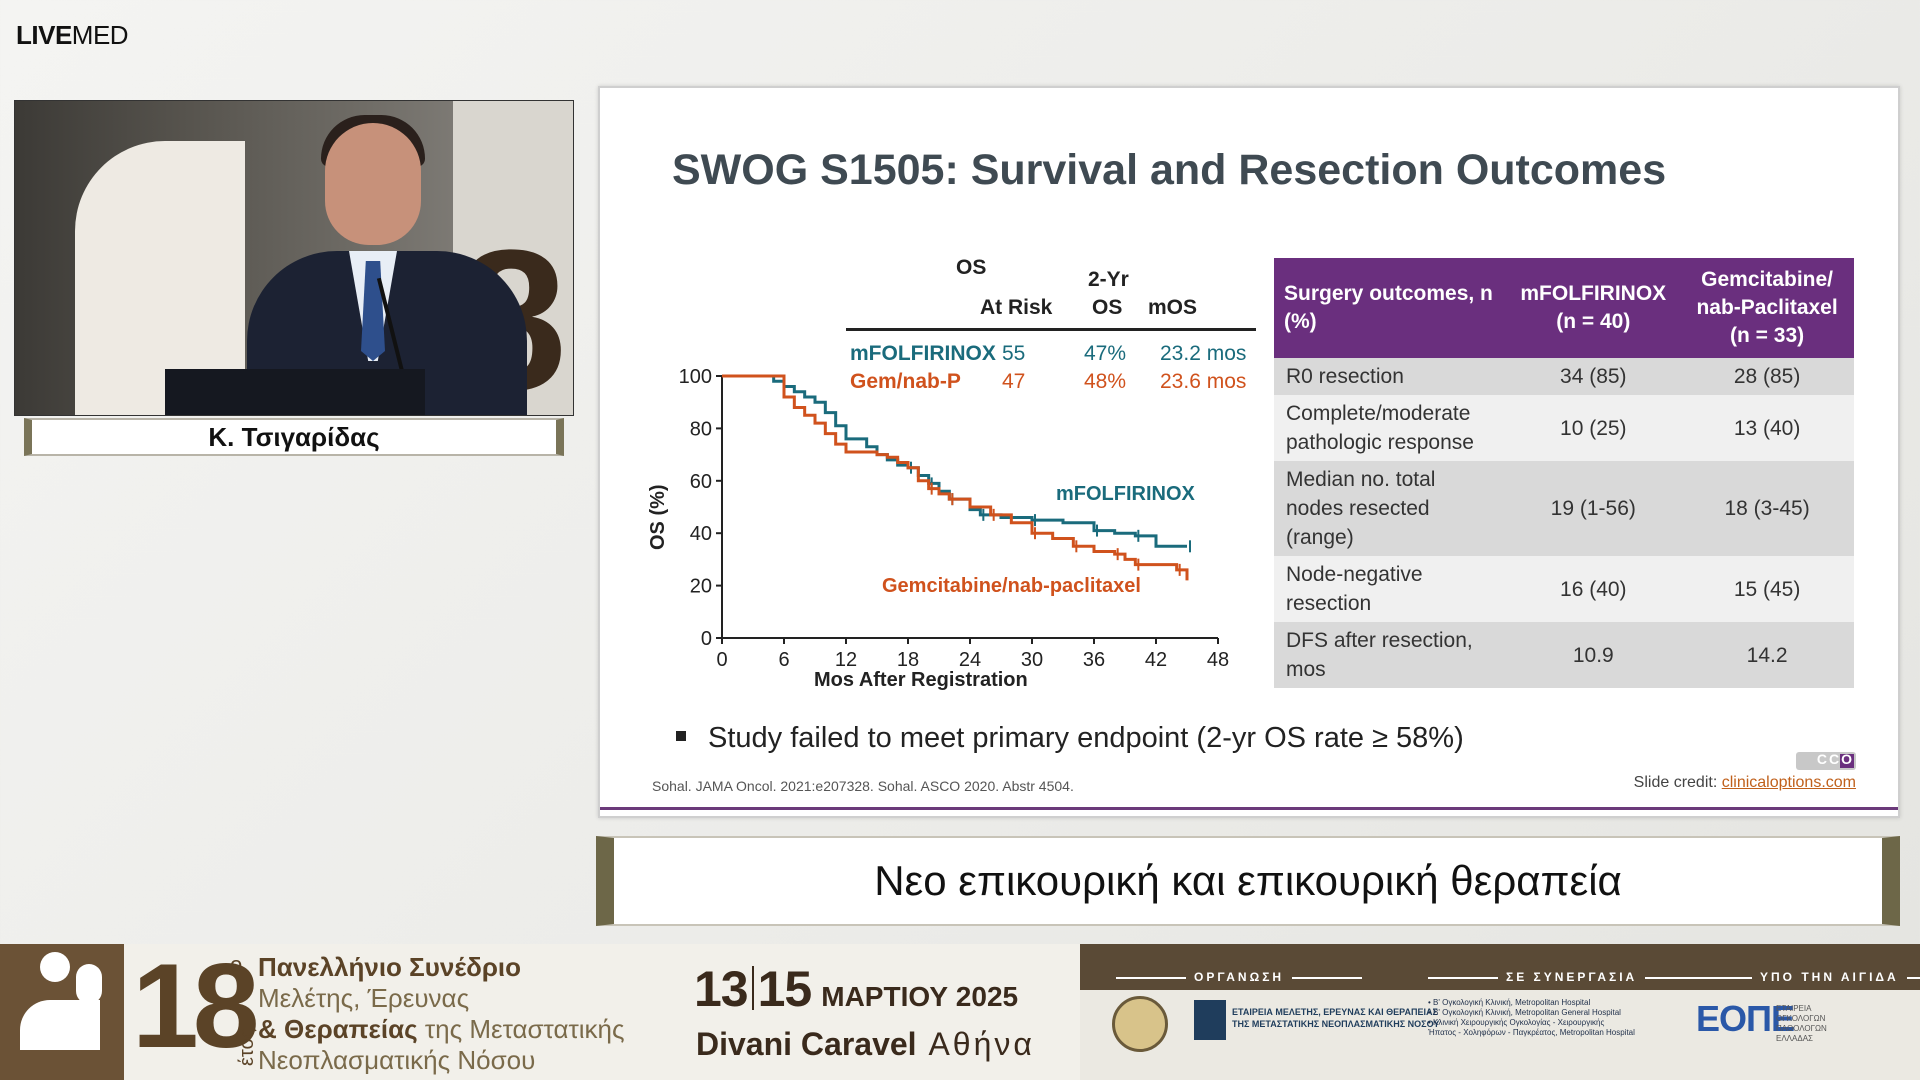 The image size is (1920, 1080). Describe the element at coordinates (1248, 881) in the screenshot. I see `topic-caption: Νεο επικουρική και επικουρική θεραπεία` at that location.